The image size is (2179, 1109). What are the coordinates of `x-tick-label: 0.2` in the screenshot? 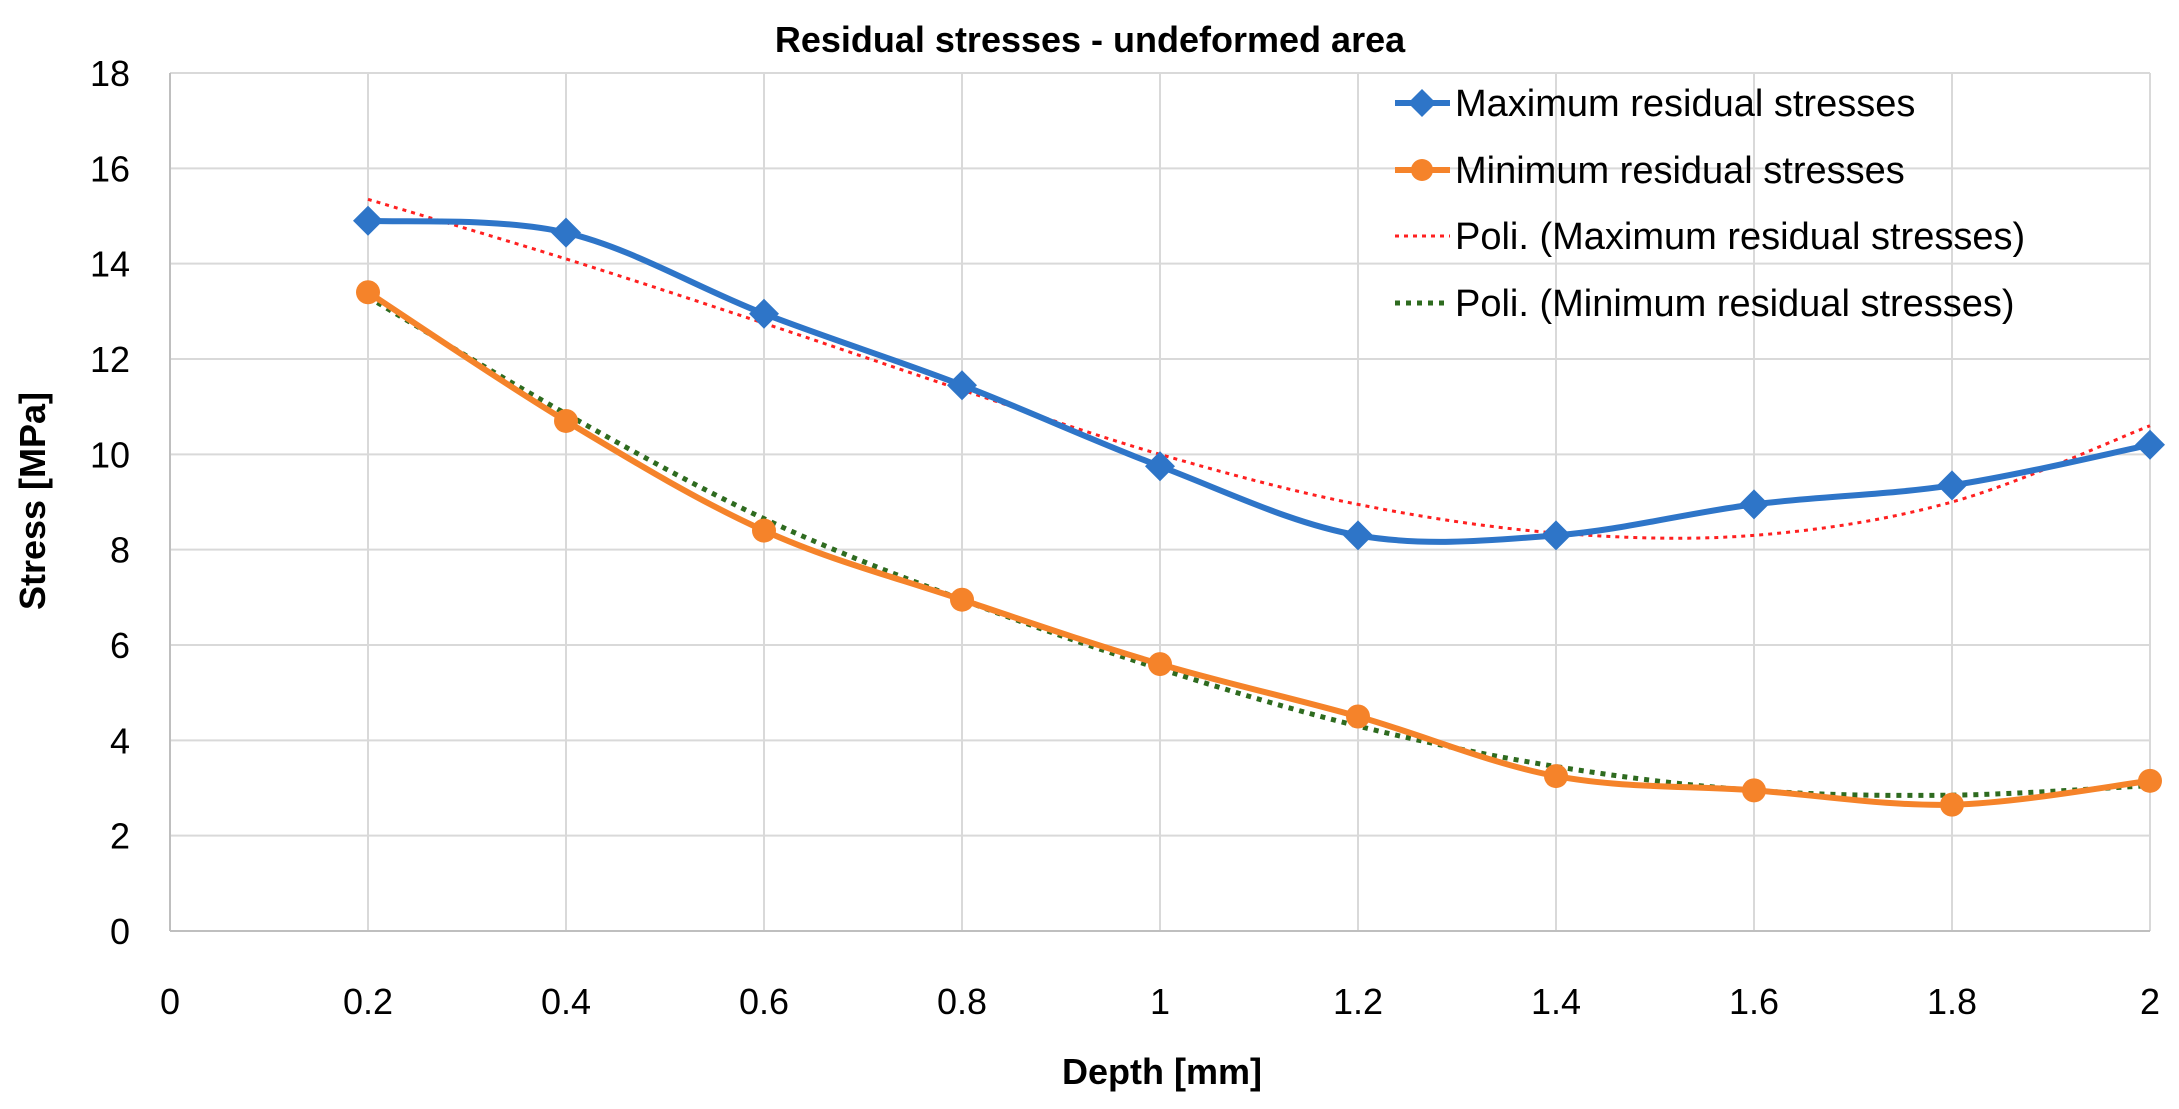 It's located at (368, 1001).